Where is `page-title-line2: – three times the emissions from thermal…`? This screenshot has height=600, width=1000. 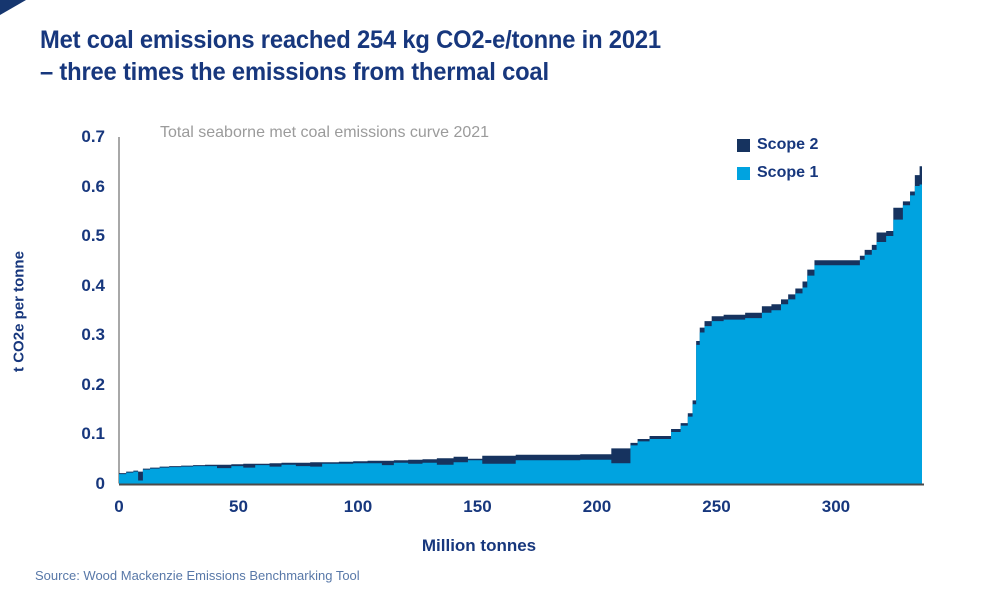 page-title-line2: – three times the emissions from thermal… is located at coordinates (294, 72).